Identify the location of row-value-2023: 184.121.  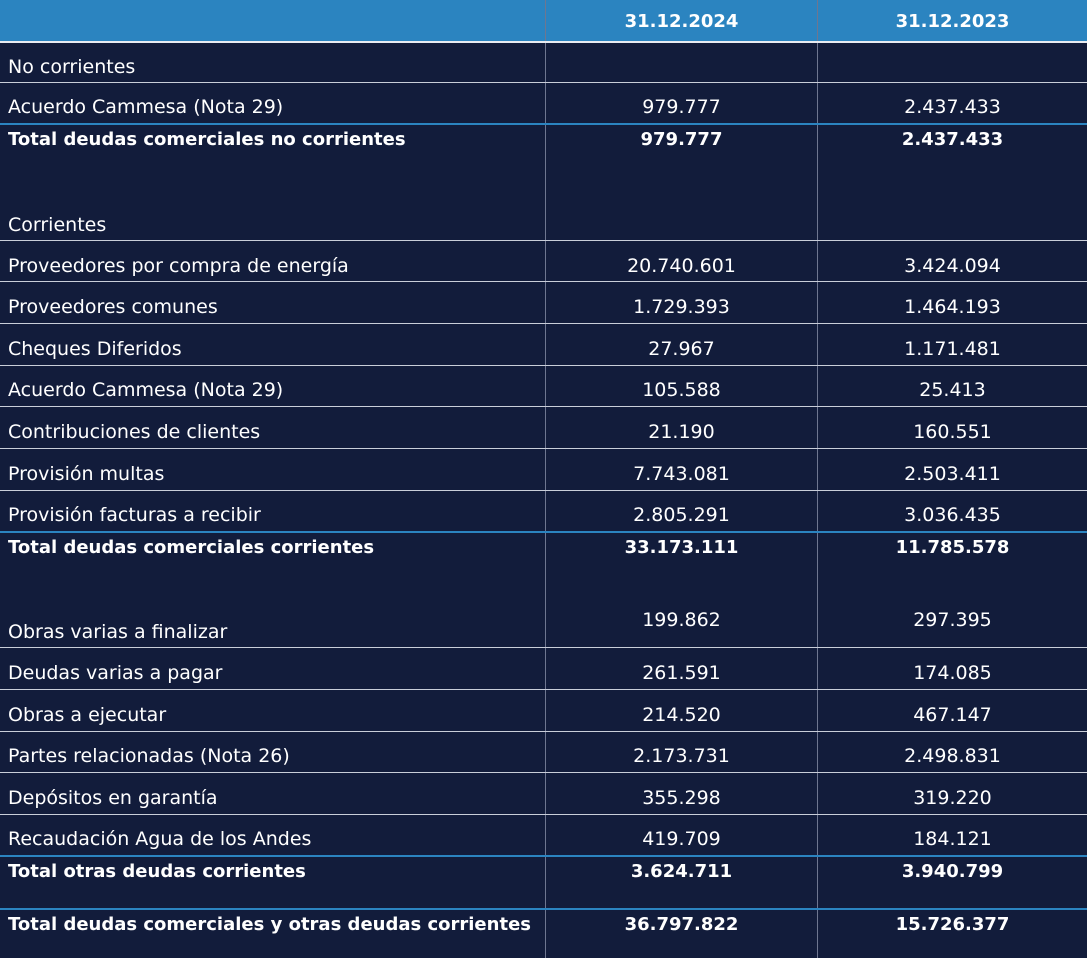
(952, 839).